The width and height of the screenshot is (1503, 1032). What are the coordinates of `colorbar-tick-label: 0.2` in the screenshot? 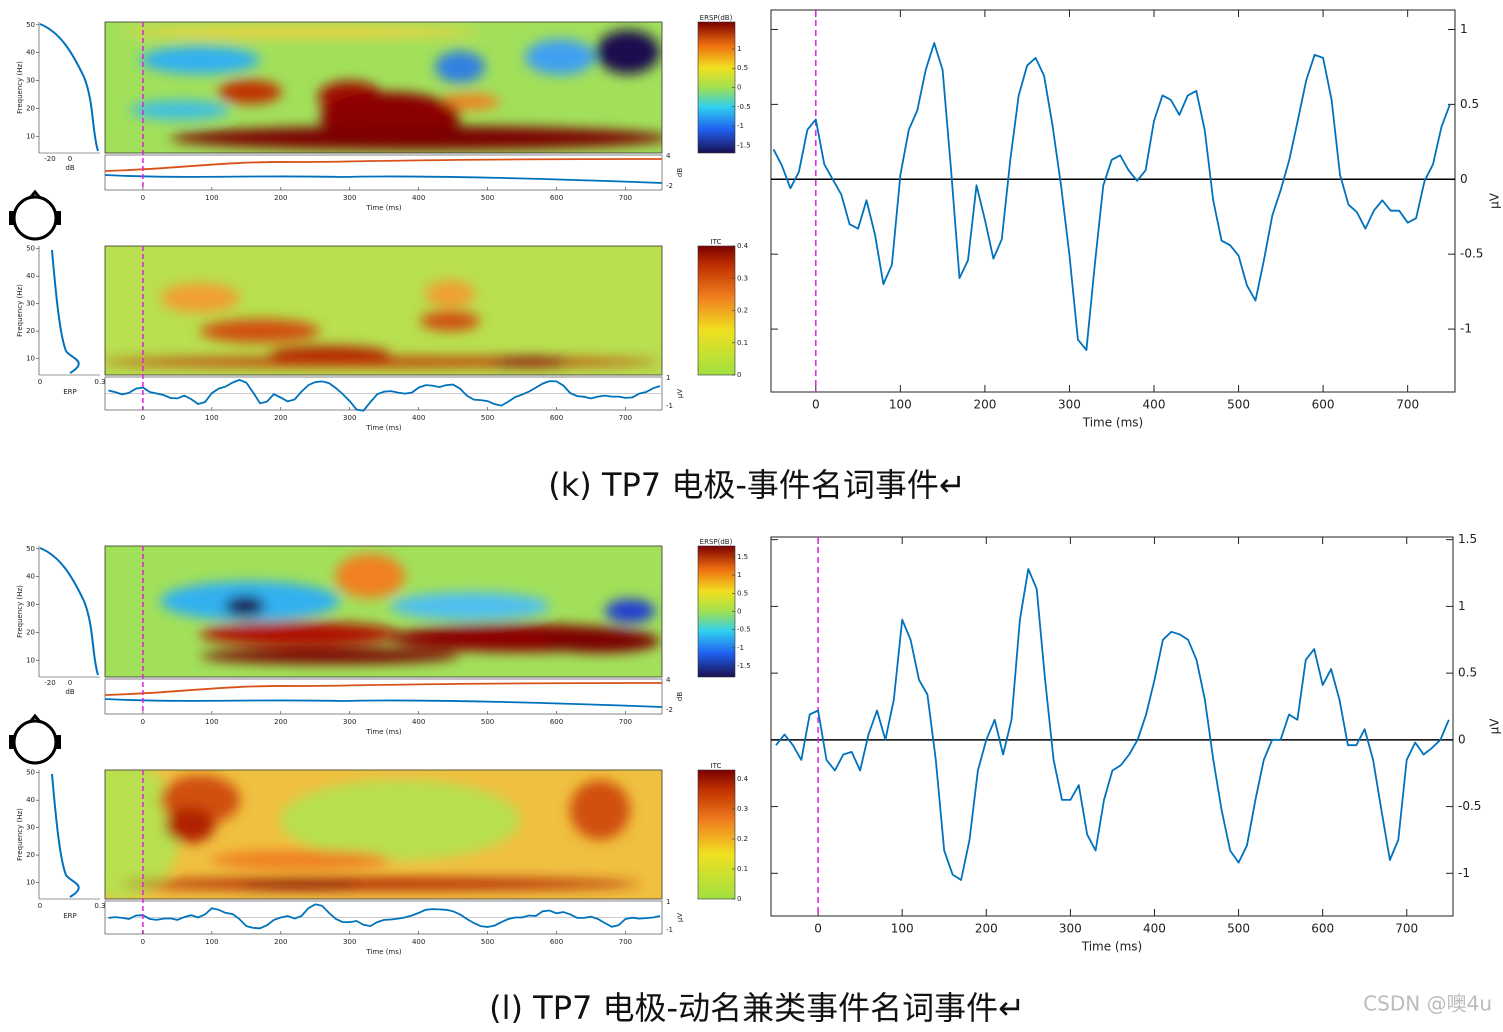 It's located at (742, 839).